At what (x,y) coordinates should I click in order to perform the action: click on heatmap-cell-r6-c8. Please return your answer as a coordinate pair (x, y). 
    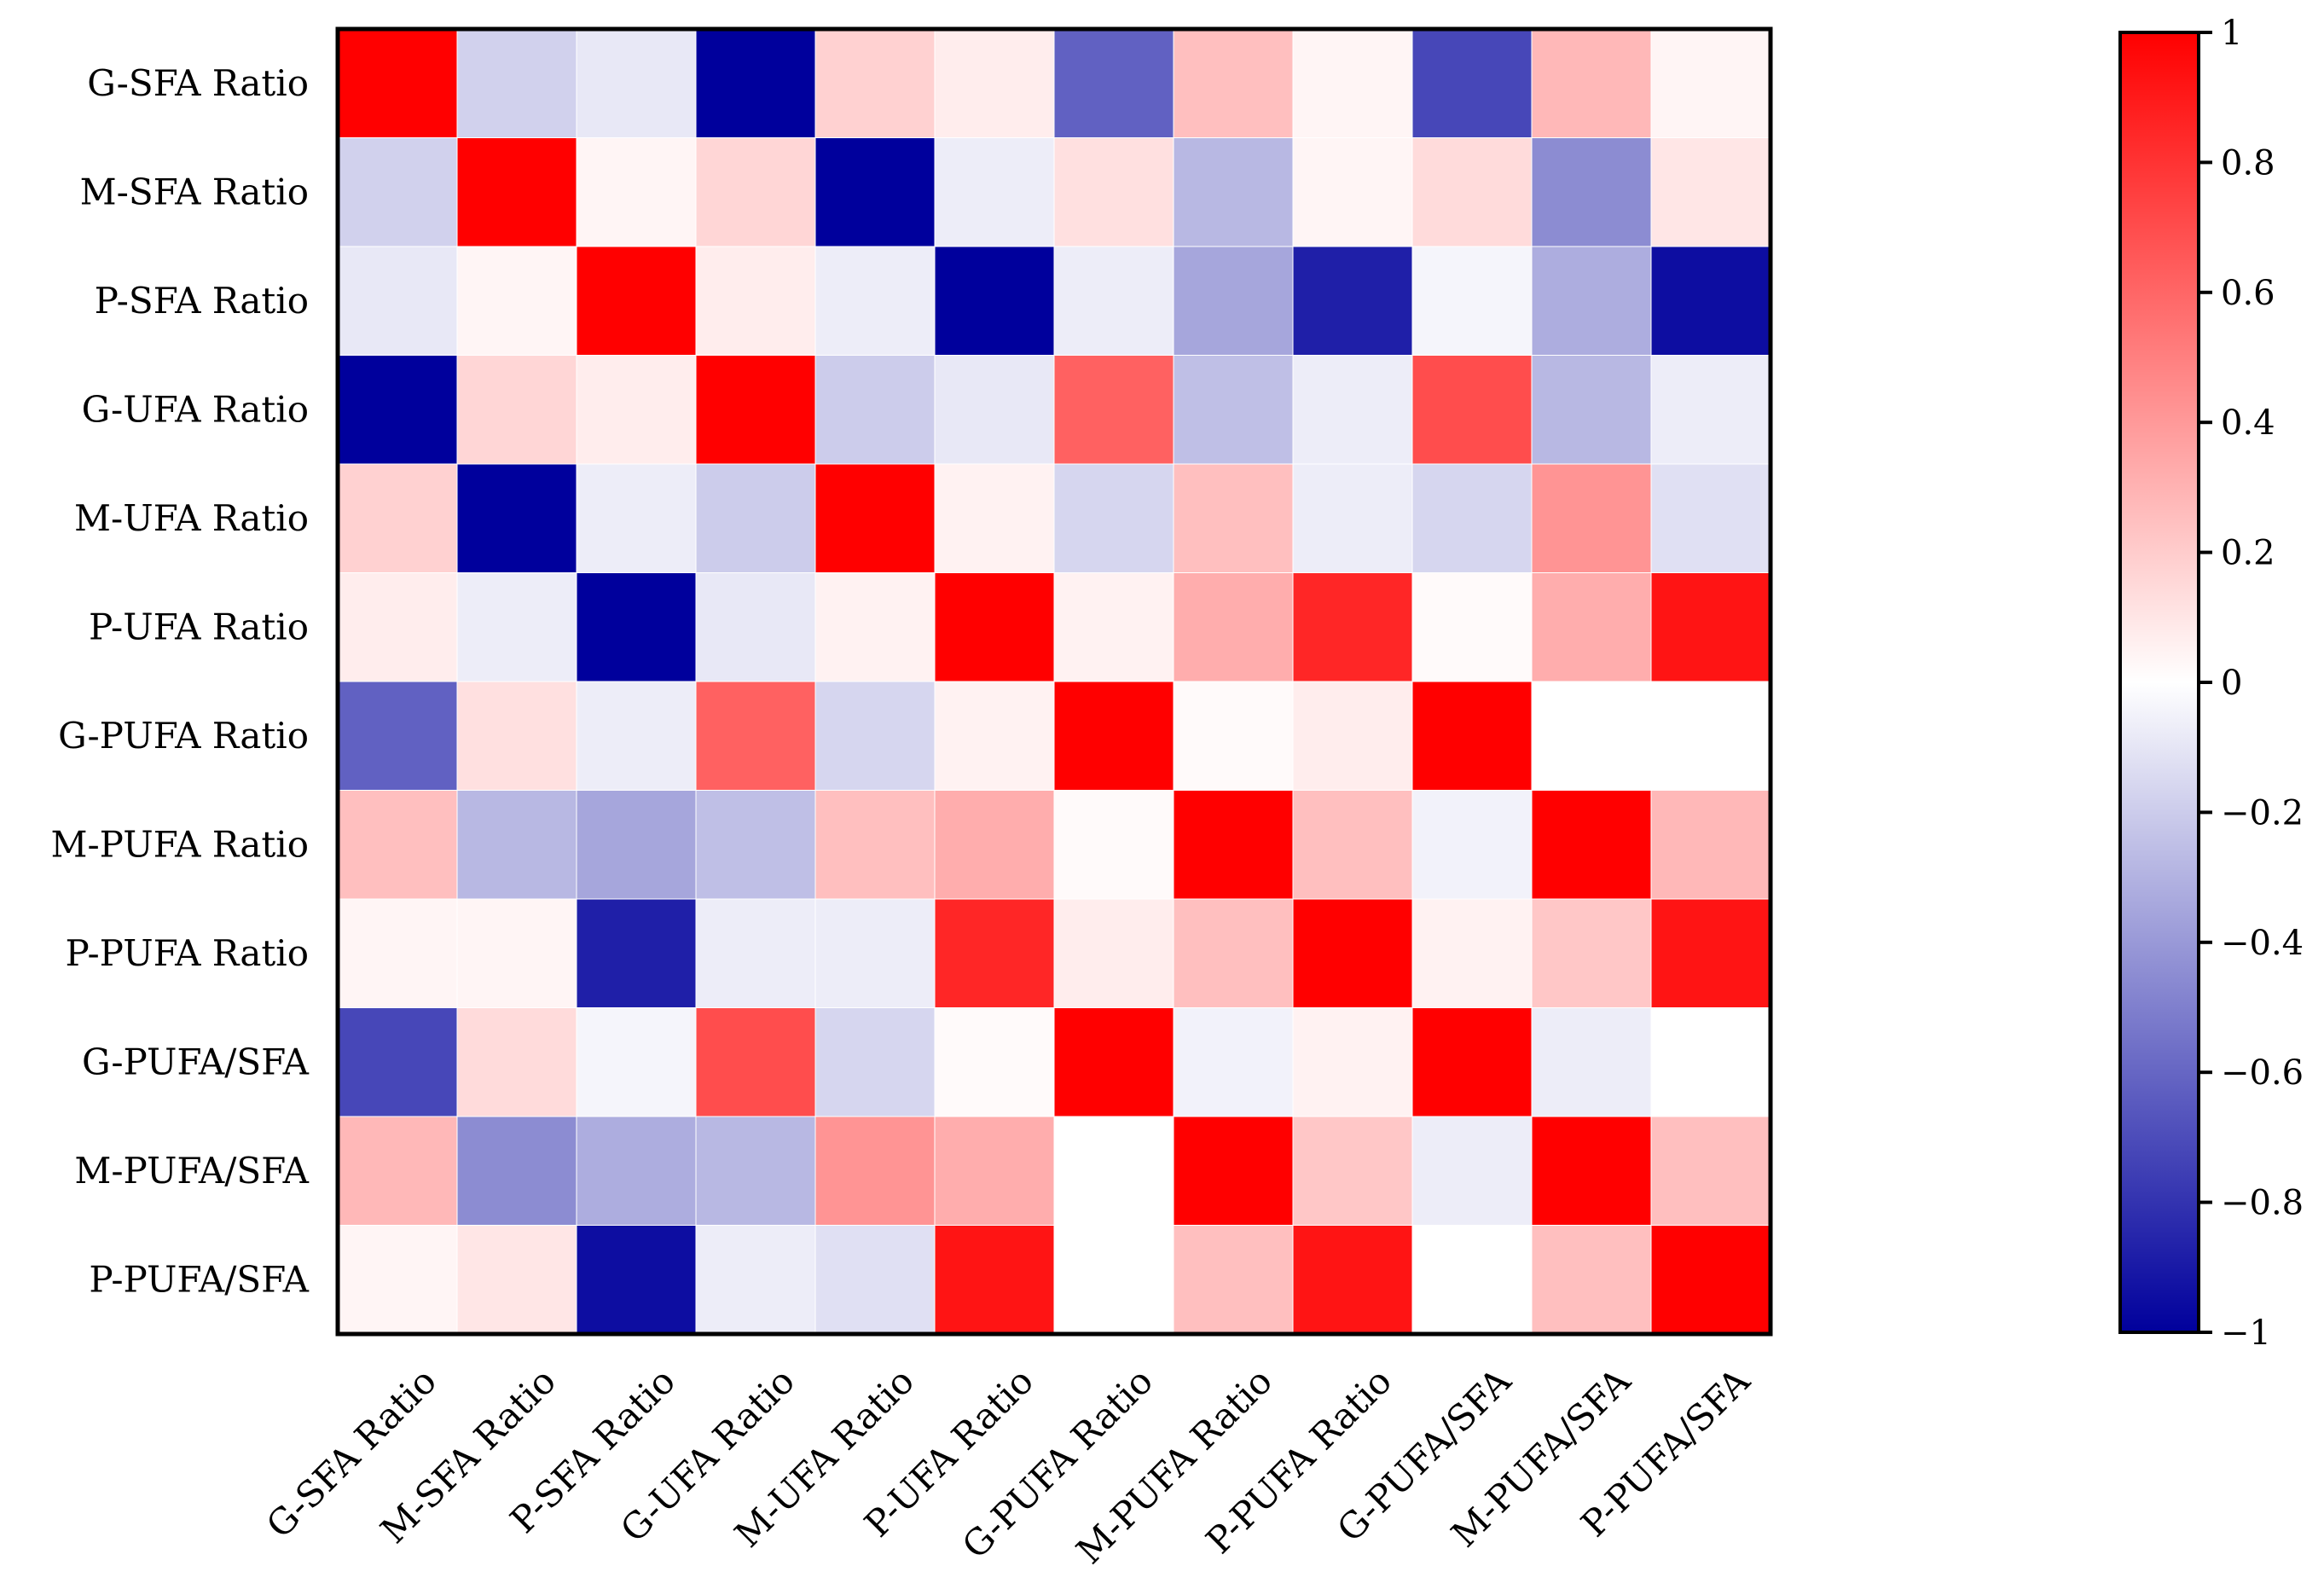
    Looking at the image, I should click on (1352, 736).